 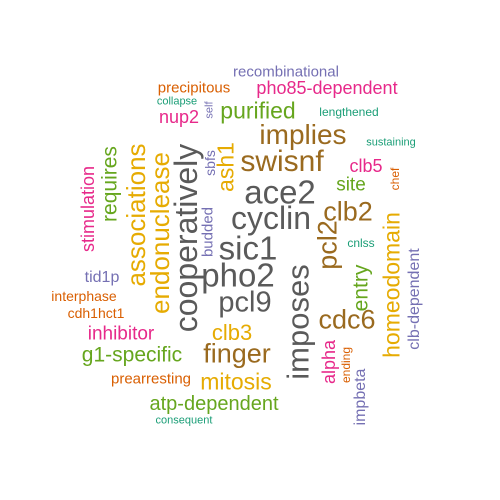 I want to click on word-inhibitor: inhibitor, so click(x=121, y=334).